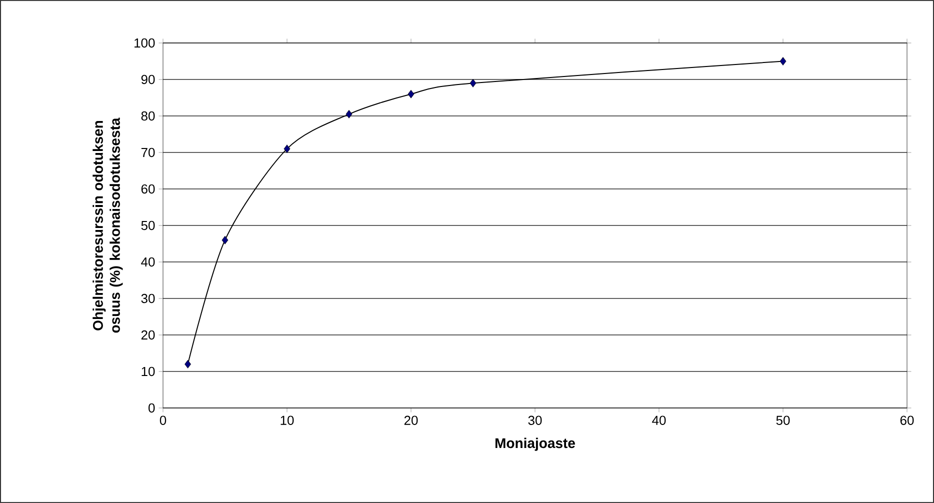  What do you see at coordinates (148, 335) in the screenshot?
I see `y-tick-label: 20` at bounding box center [148, 335].